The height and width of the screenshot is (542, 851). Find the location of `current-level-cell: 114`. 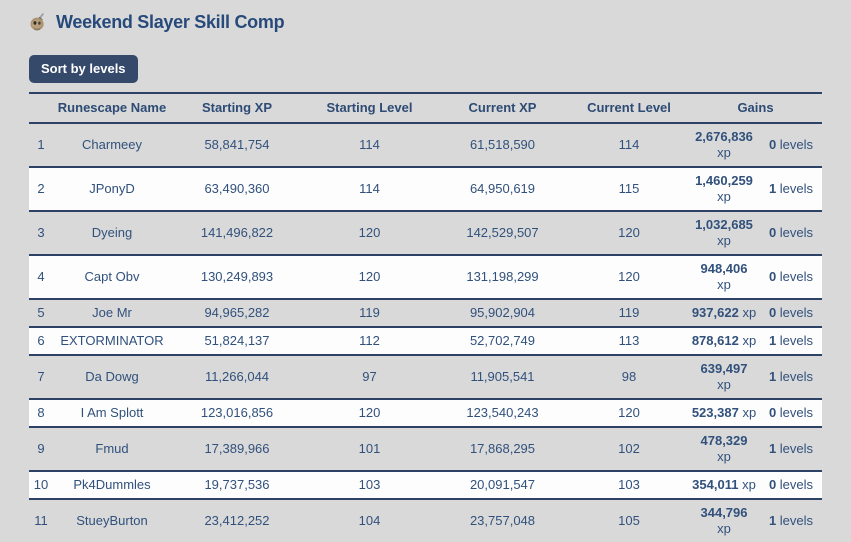

current-level-cell: 114 is located at coordinates (629, 144).